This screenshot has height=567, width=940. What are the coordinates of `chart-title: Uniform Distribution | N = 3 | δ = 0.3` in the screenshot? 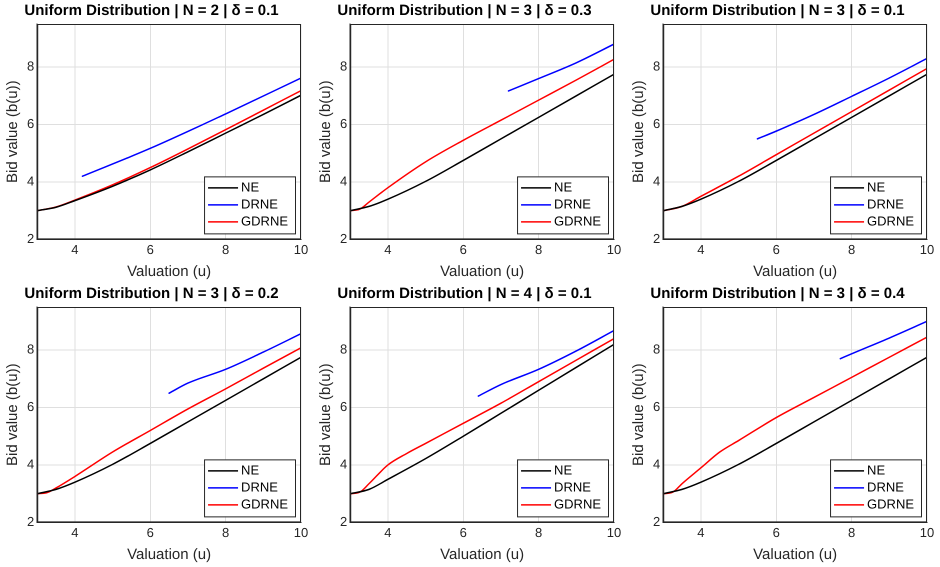 It's located at (464, 11).